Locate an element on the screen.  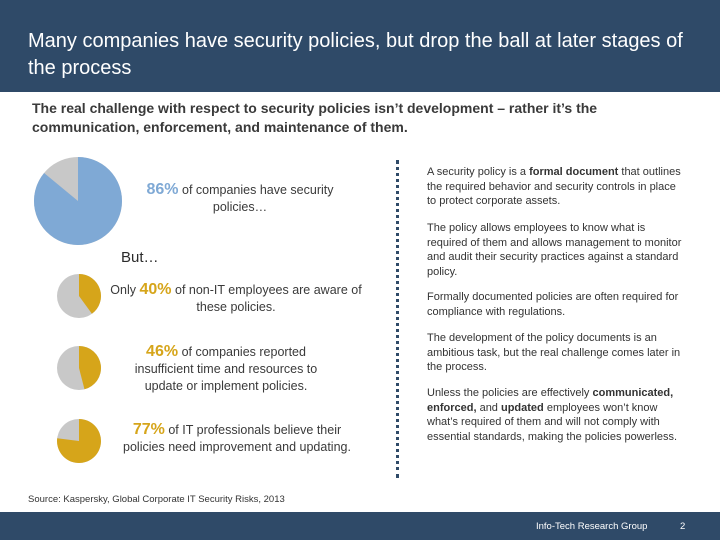
stat-item-2-percent: 46% is located at coordinates (162, 351).